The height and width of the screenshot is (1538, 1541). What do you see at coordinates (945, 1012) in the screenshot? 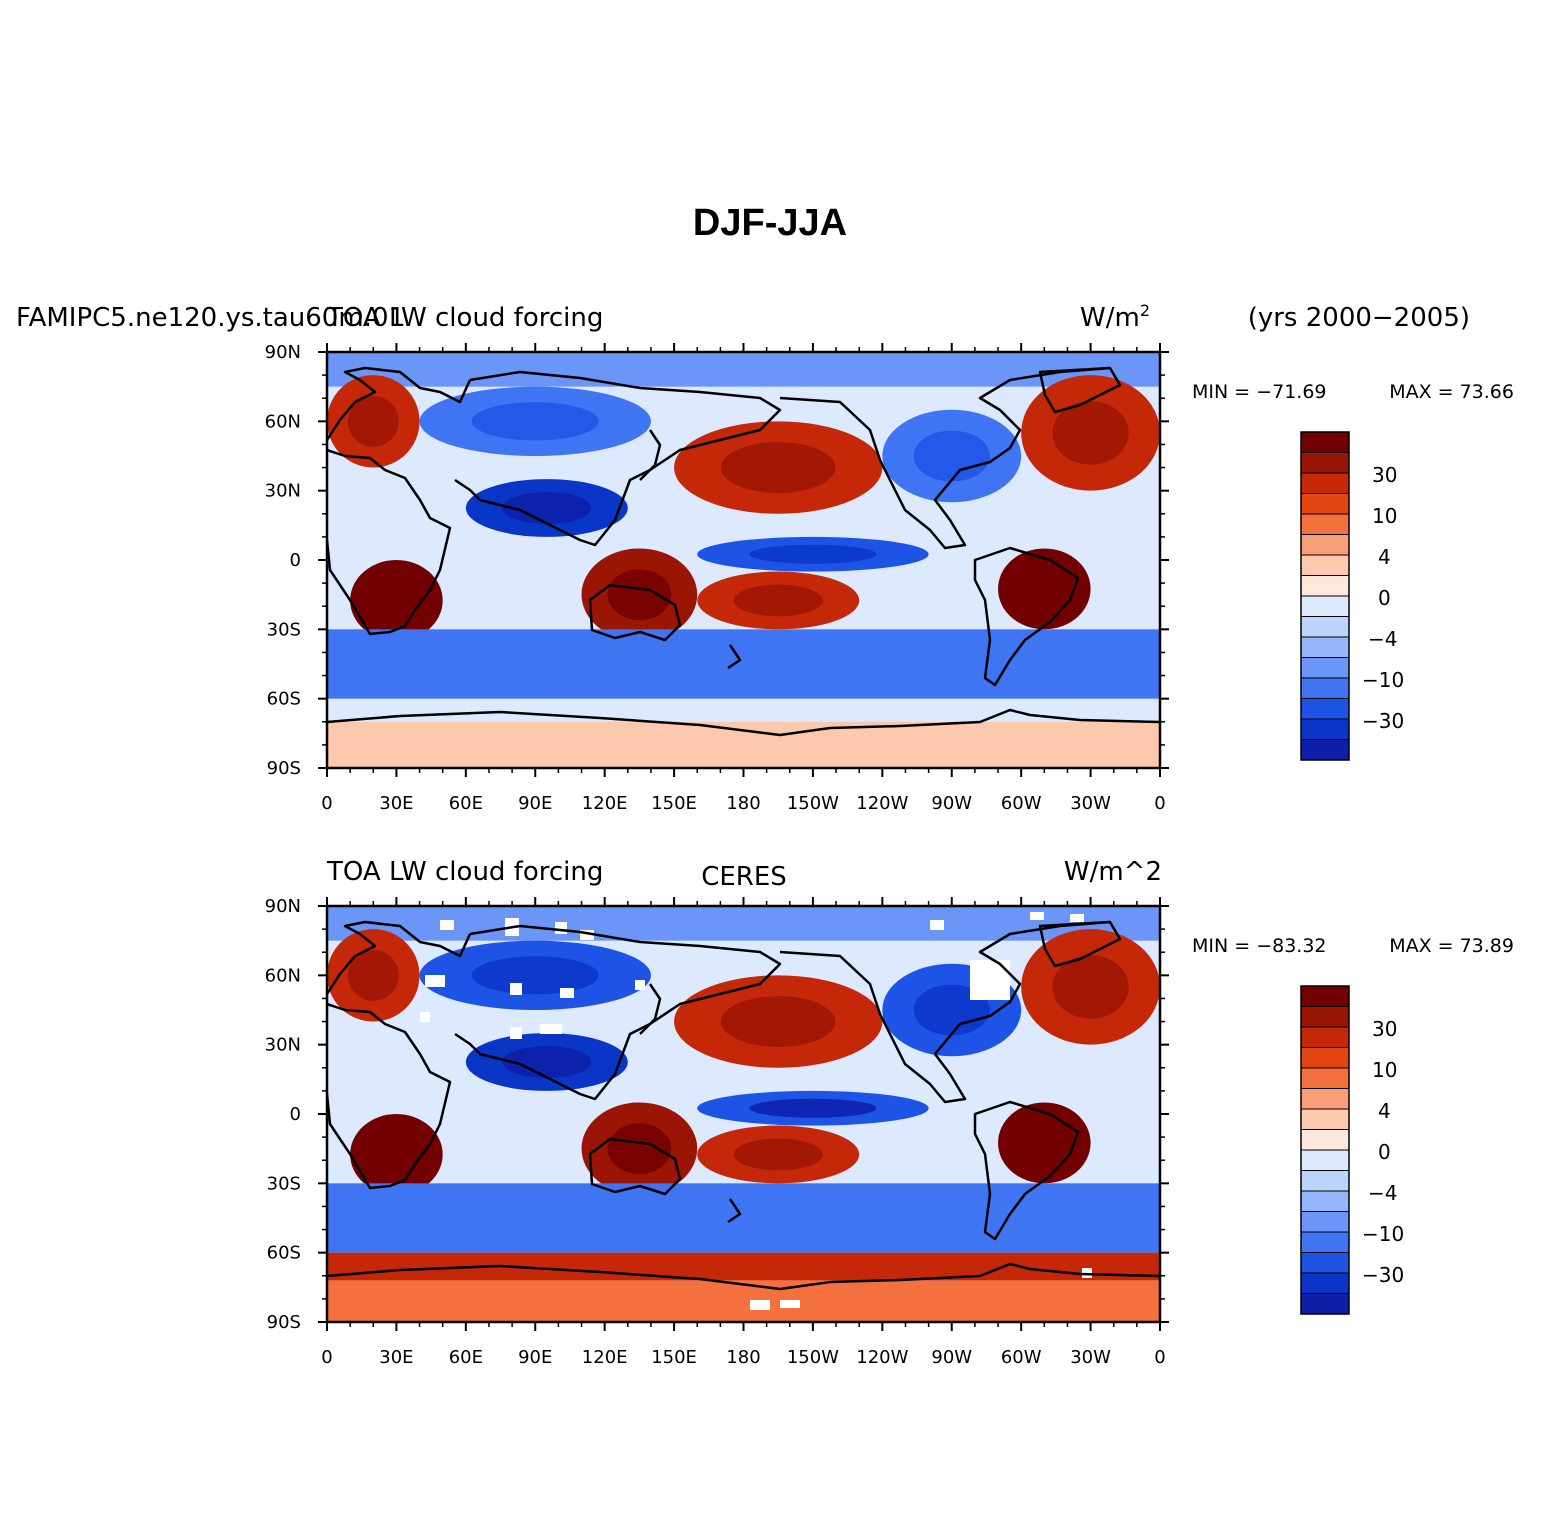
I see `north-america-coastline` at bounding box center [945, 1012].